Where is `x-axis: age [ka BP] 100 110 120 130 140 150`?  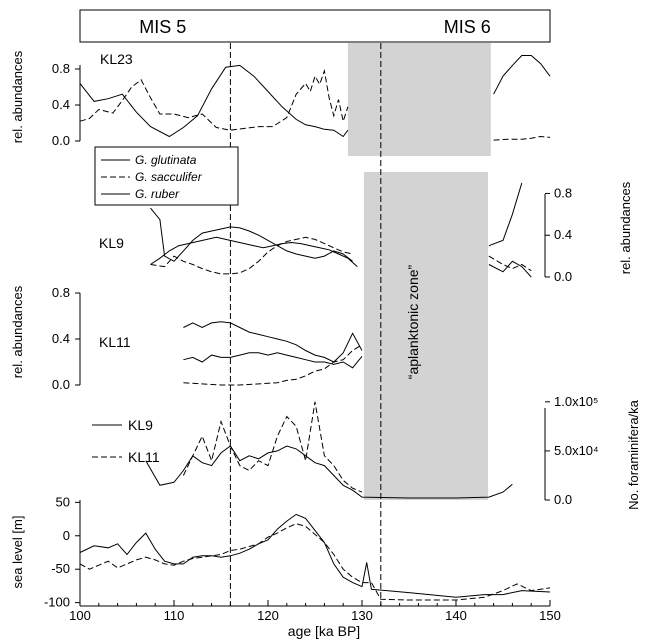
x-axis: age [ka BP] 100 110 120 130 140 150 is located at coordinates (315, 619).